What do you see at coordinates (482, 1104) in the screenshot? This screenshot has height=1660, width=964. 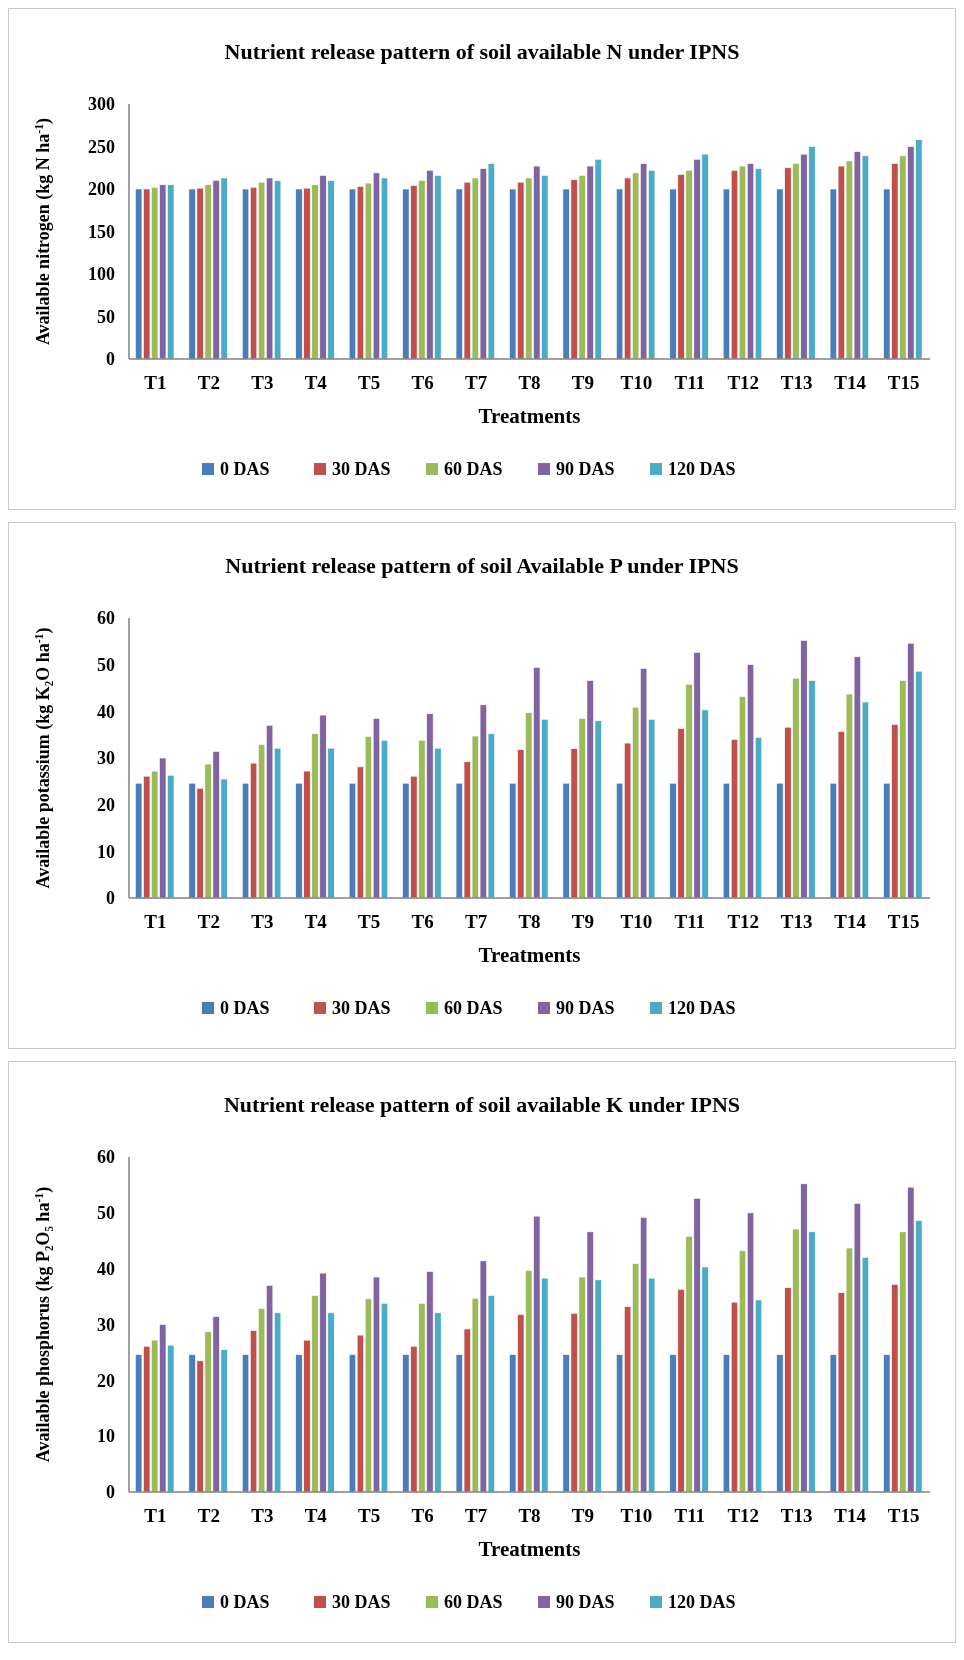 I see `chart-title: Nutrient release pattern of soil available K under IPNS` at bounding box center [482, 1104].